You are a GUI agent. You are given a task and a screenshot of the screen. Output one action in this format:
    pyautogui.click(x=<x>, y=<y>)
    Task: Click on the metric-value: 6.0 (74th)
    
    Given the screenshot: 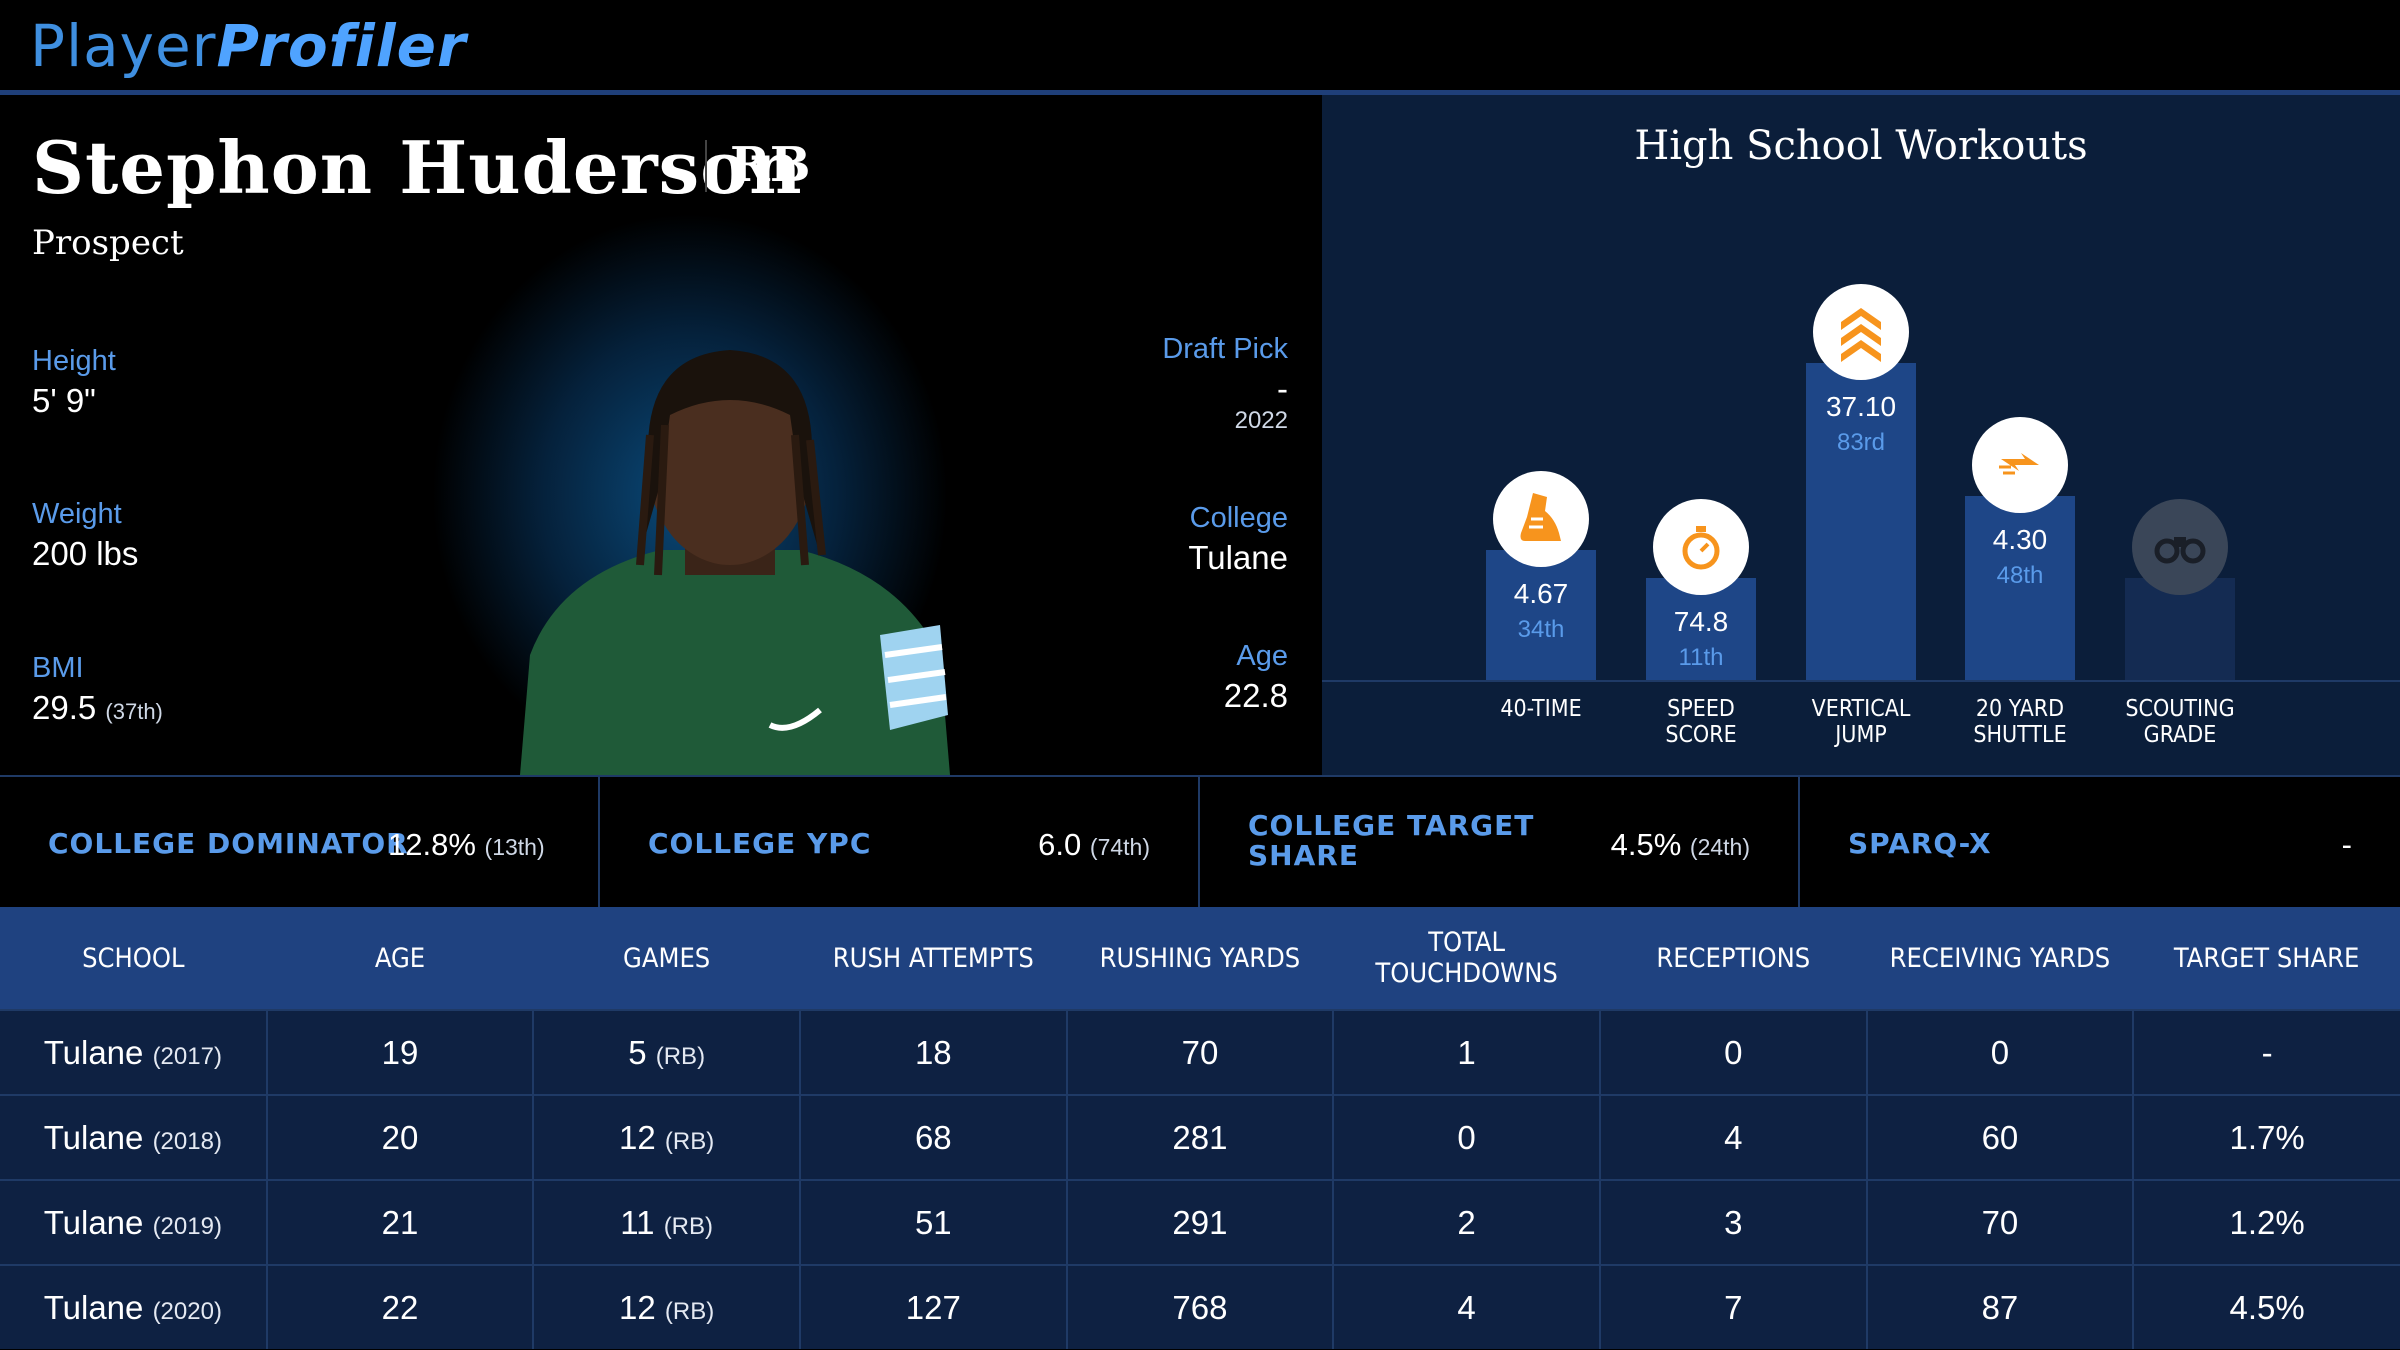 What is the action you would take?
    pyautogui.click(x=1094, y=845)
    